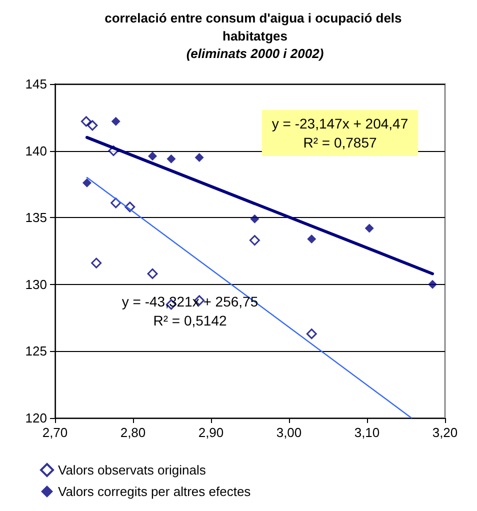 This screenshot has height=511, width=477. Describe the element at coordinates (133, 432) in the screenshot. I see `x-tick-label: 2,80` at that location.